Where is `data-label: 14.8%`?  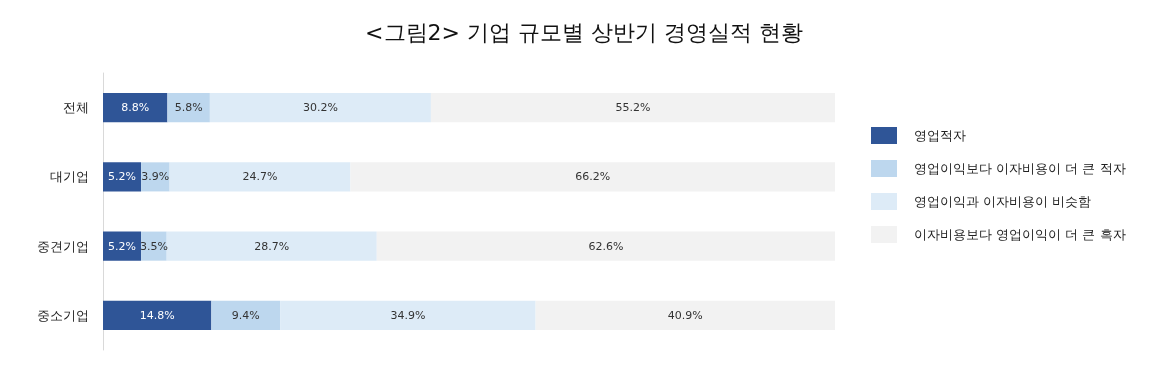
data-label: 14.8% is located at coordinates (157, 315).